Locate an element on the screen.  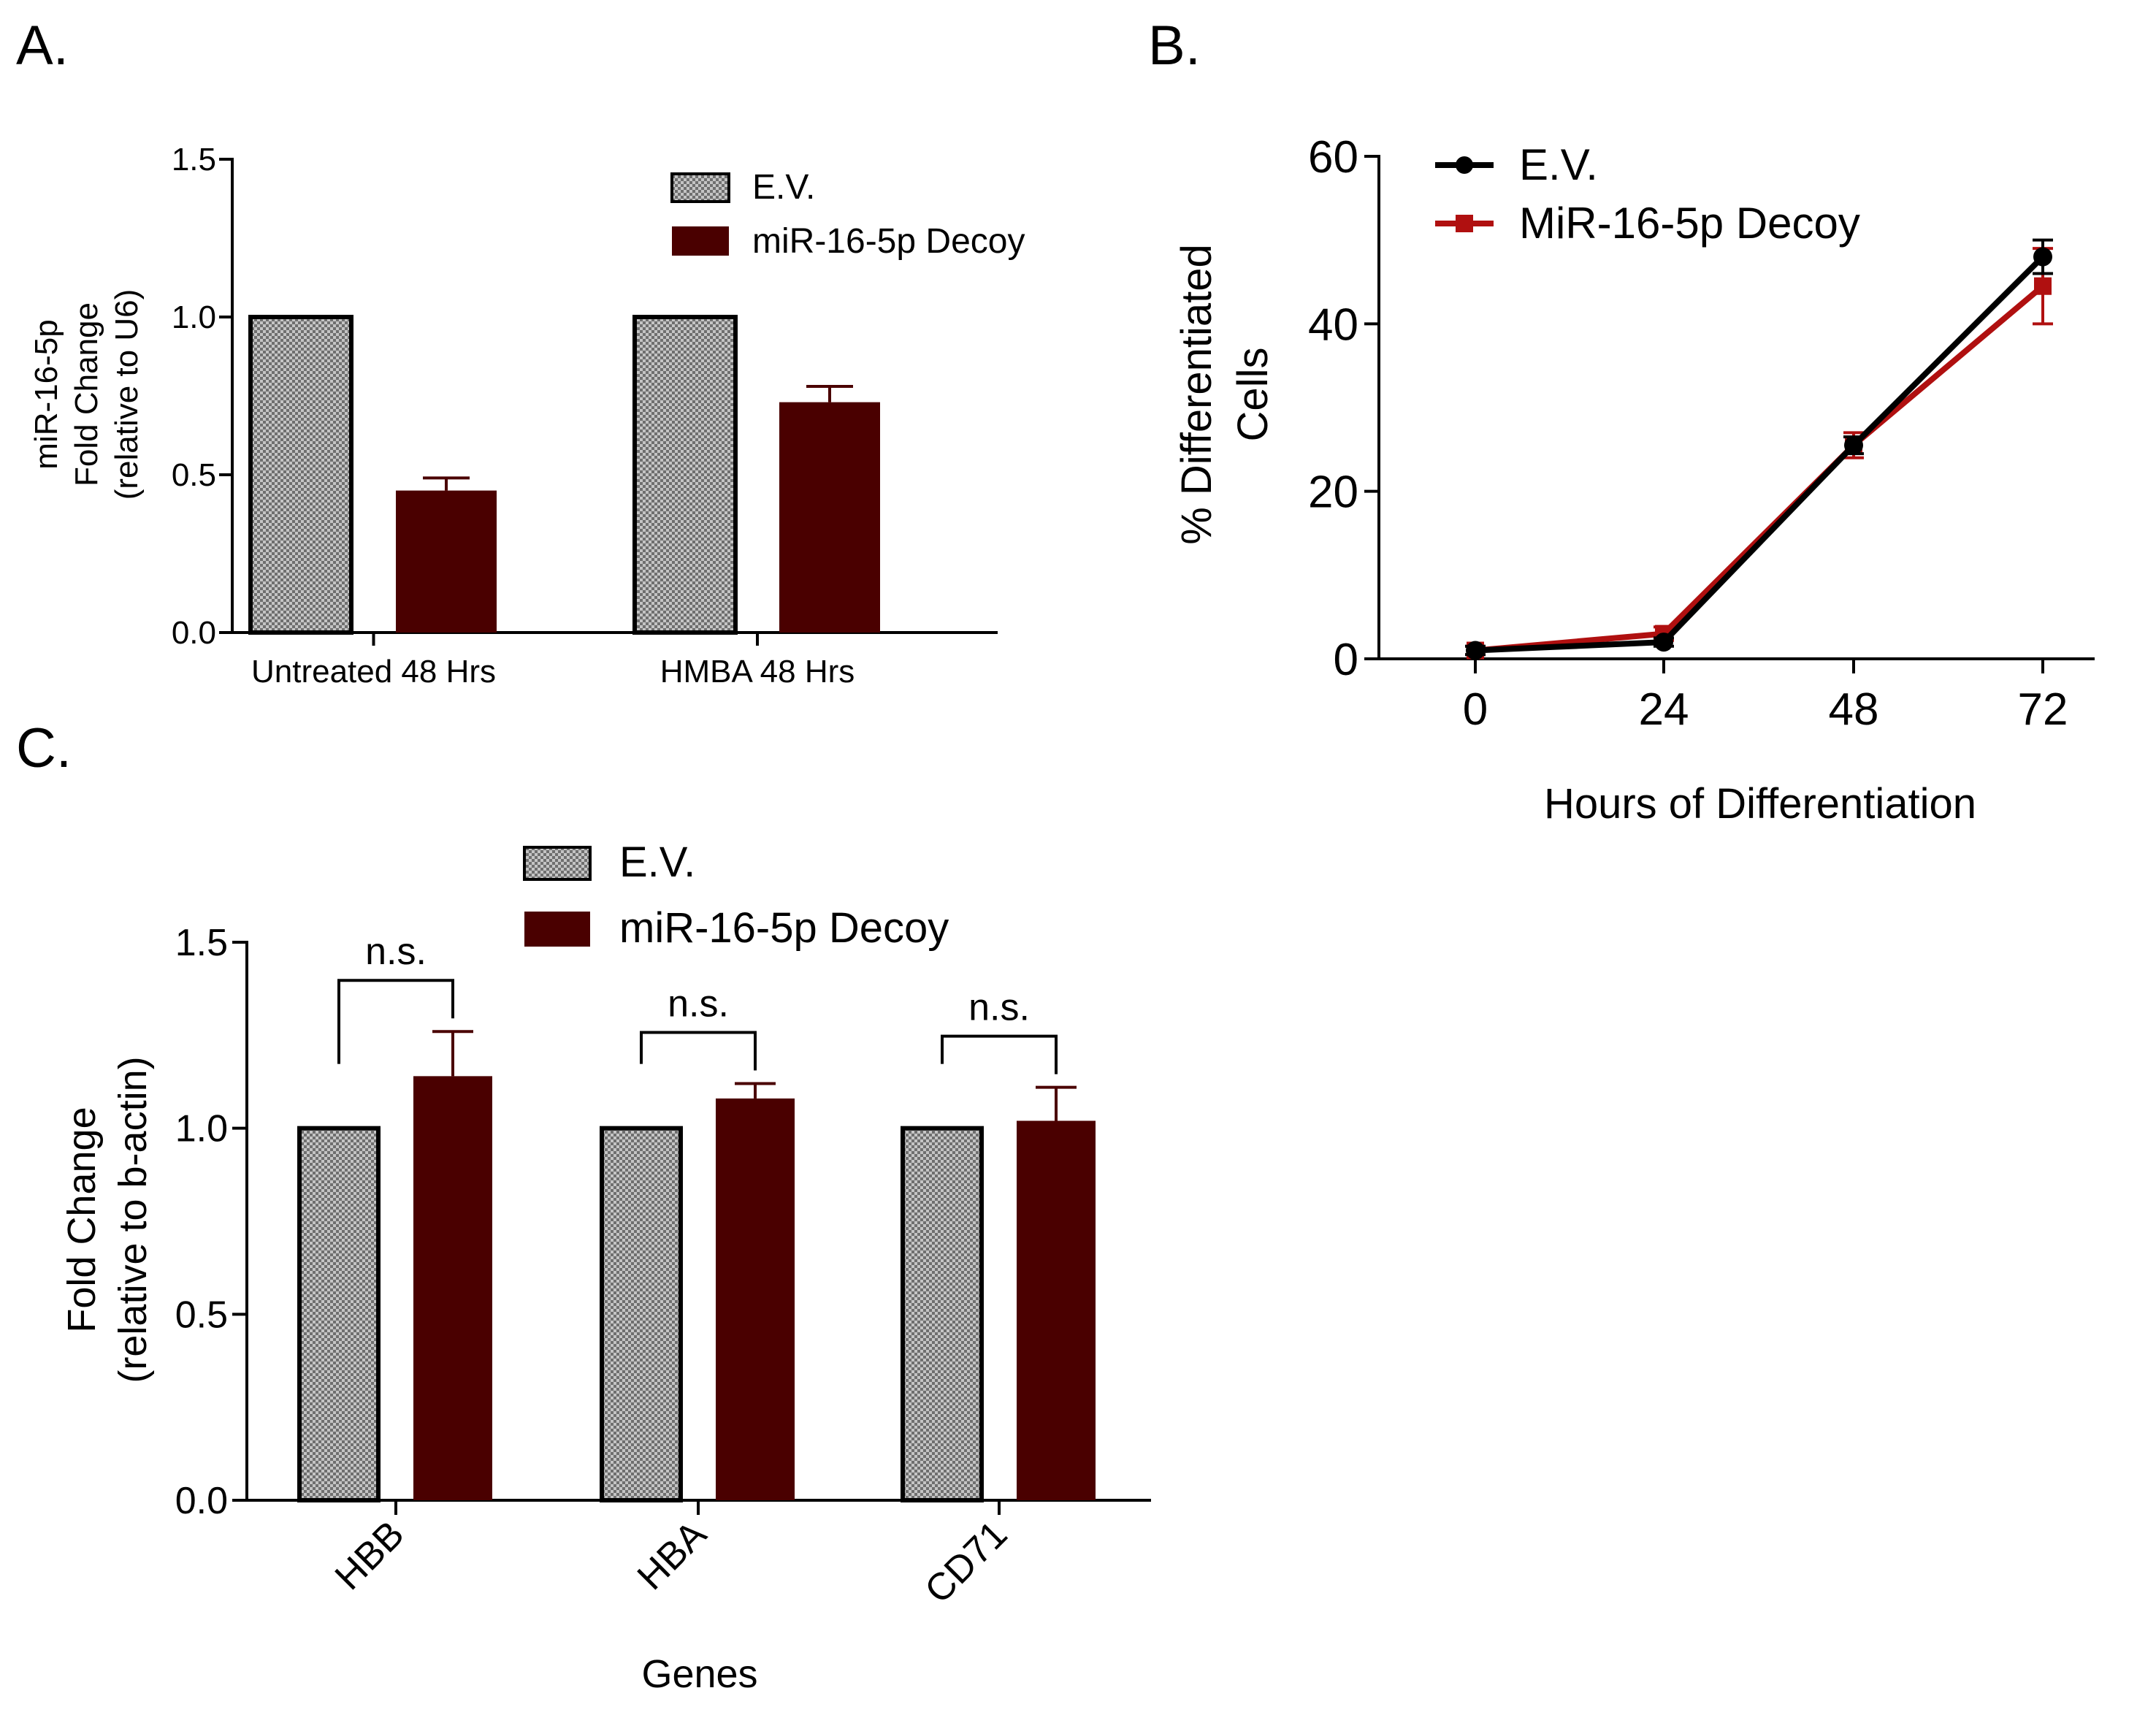
panel-a-y-tick-label: 0.0 is located at coordinates (194, 633).